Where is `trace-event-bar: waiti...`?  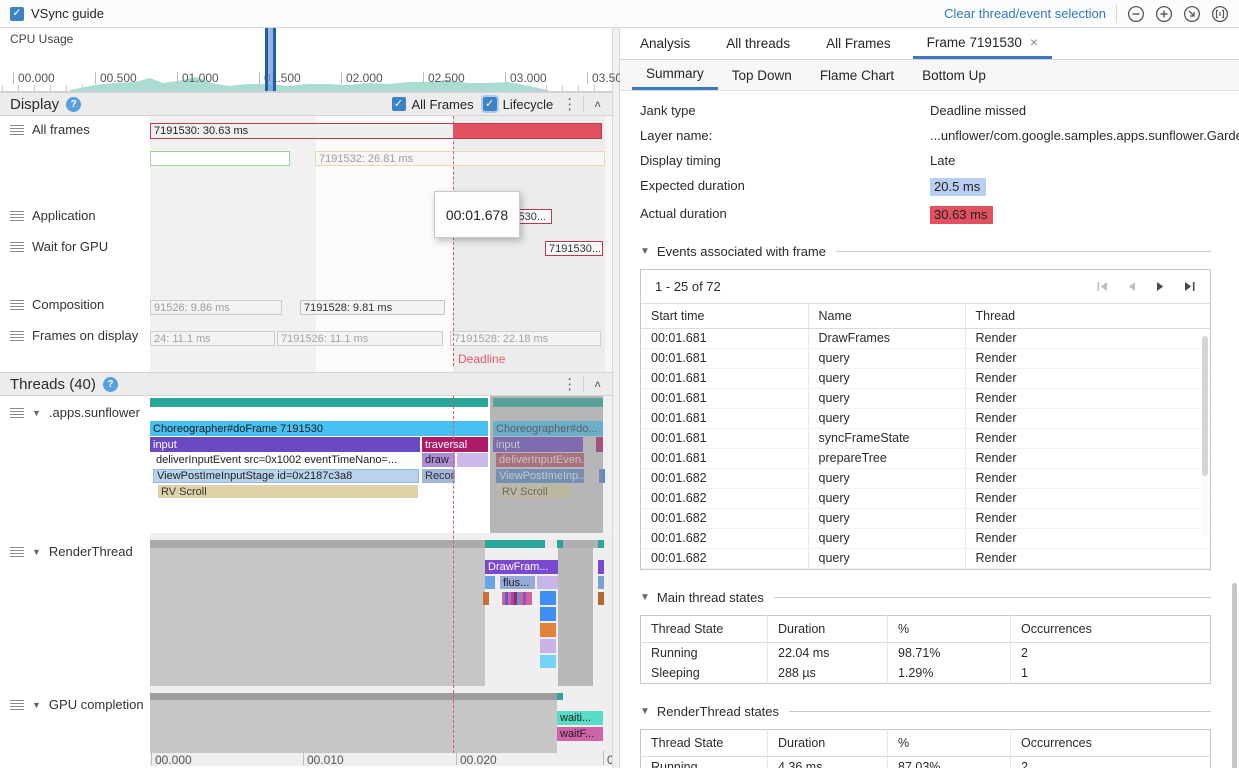 trace-event-bar: waiti... is located at coordinates (580, 718).